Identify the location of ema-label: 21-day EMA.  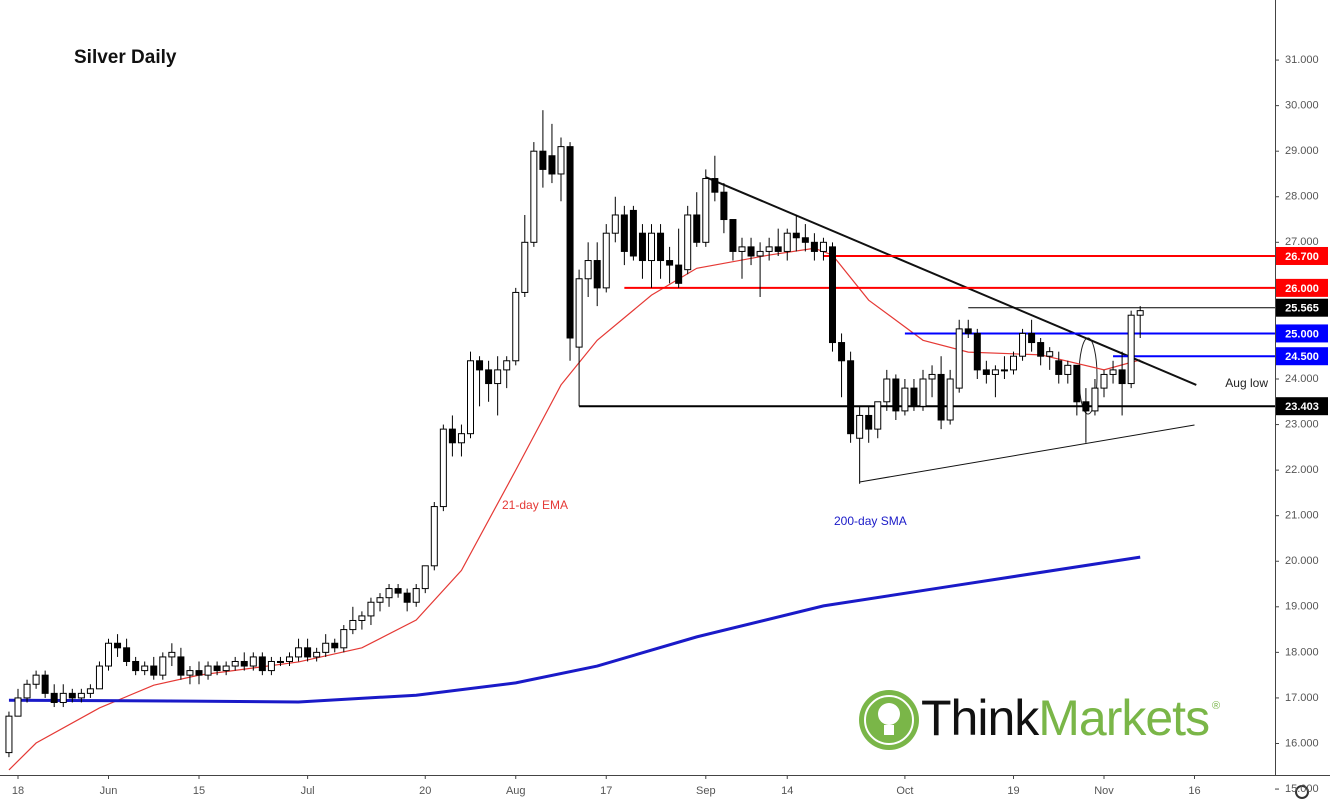
(535, 505).